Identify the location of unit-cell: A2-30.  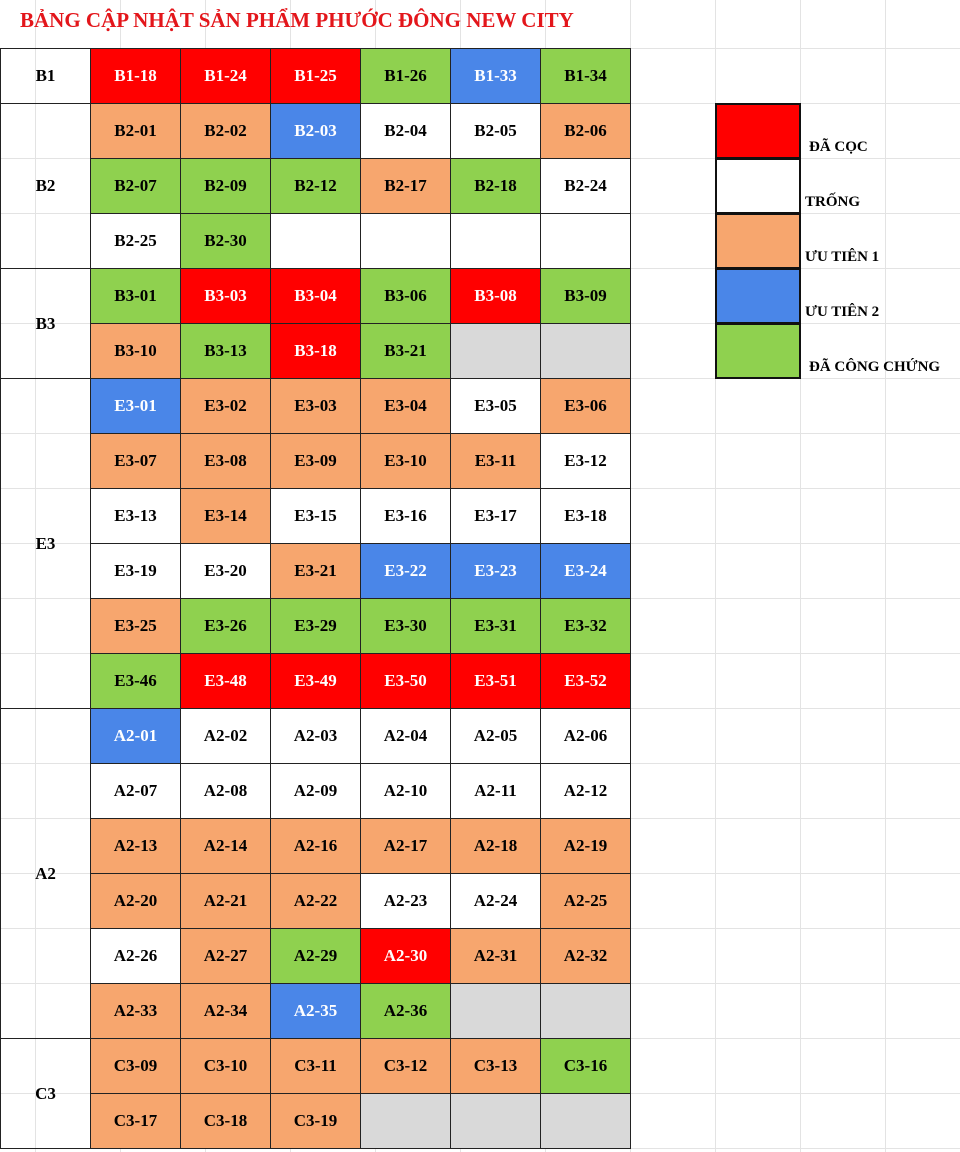
(405, 956).